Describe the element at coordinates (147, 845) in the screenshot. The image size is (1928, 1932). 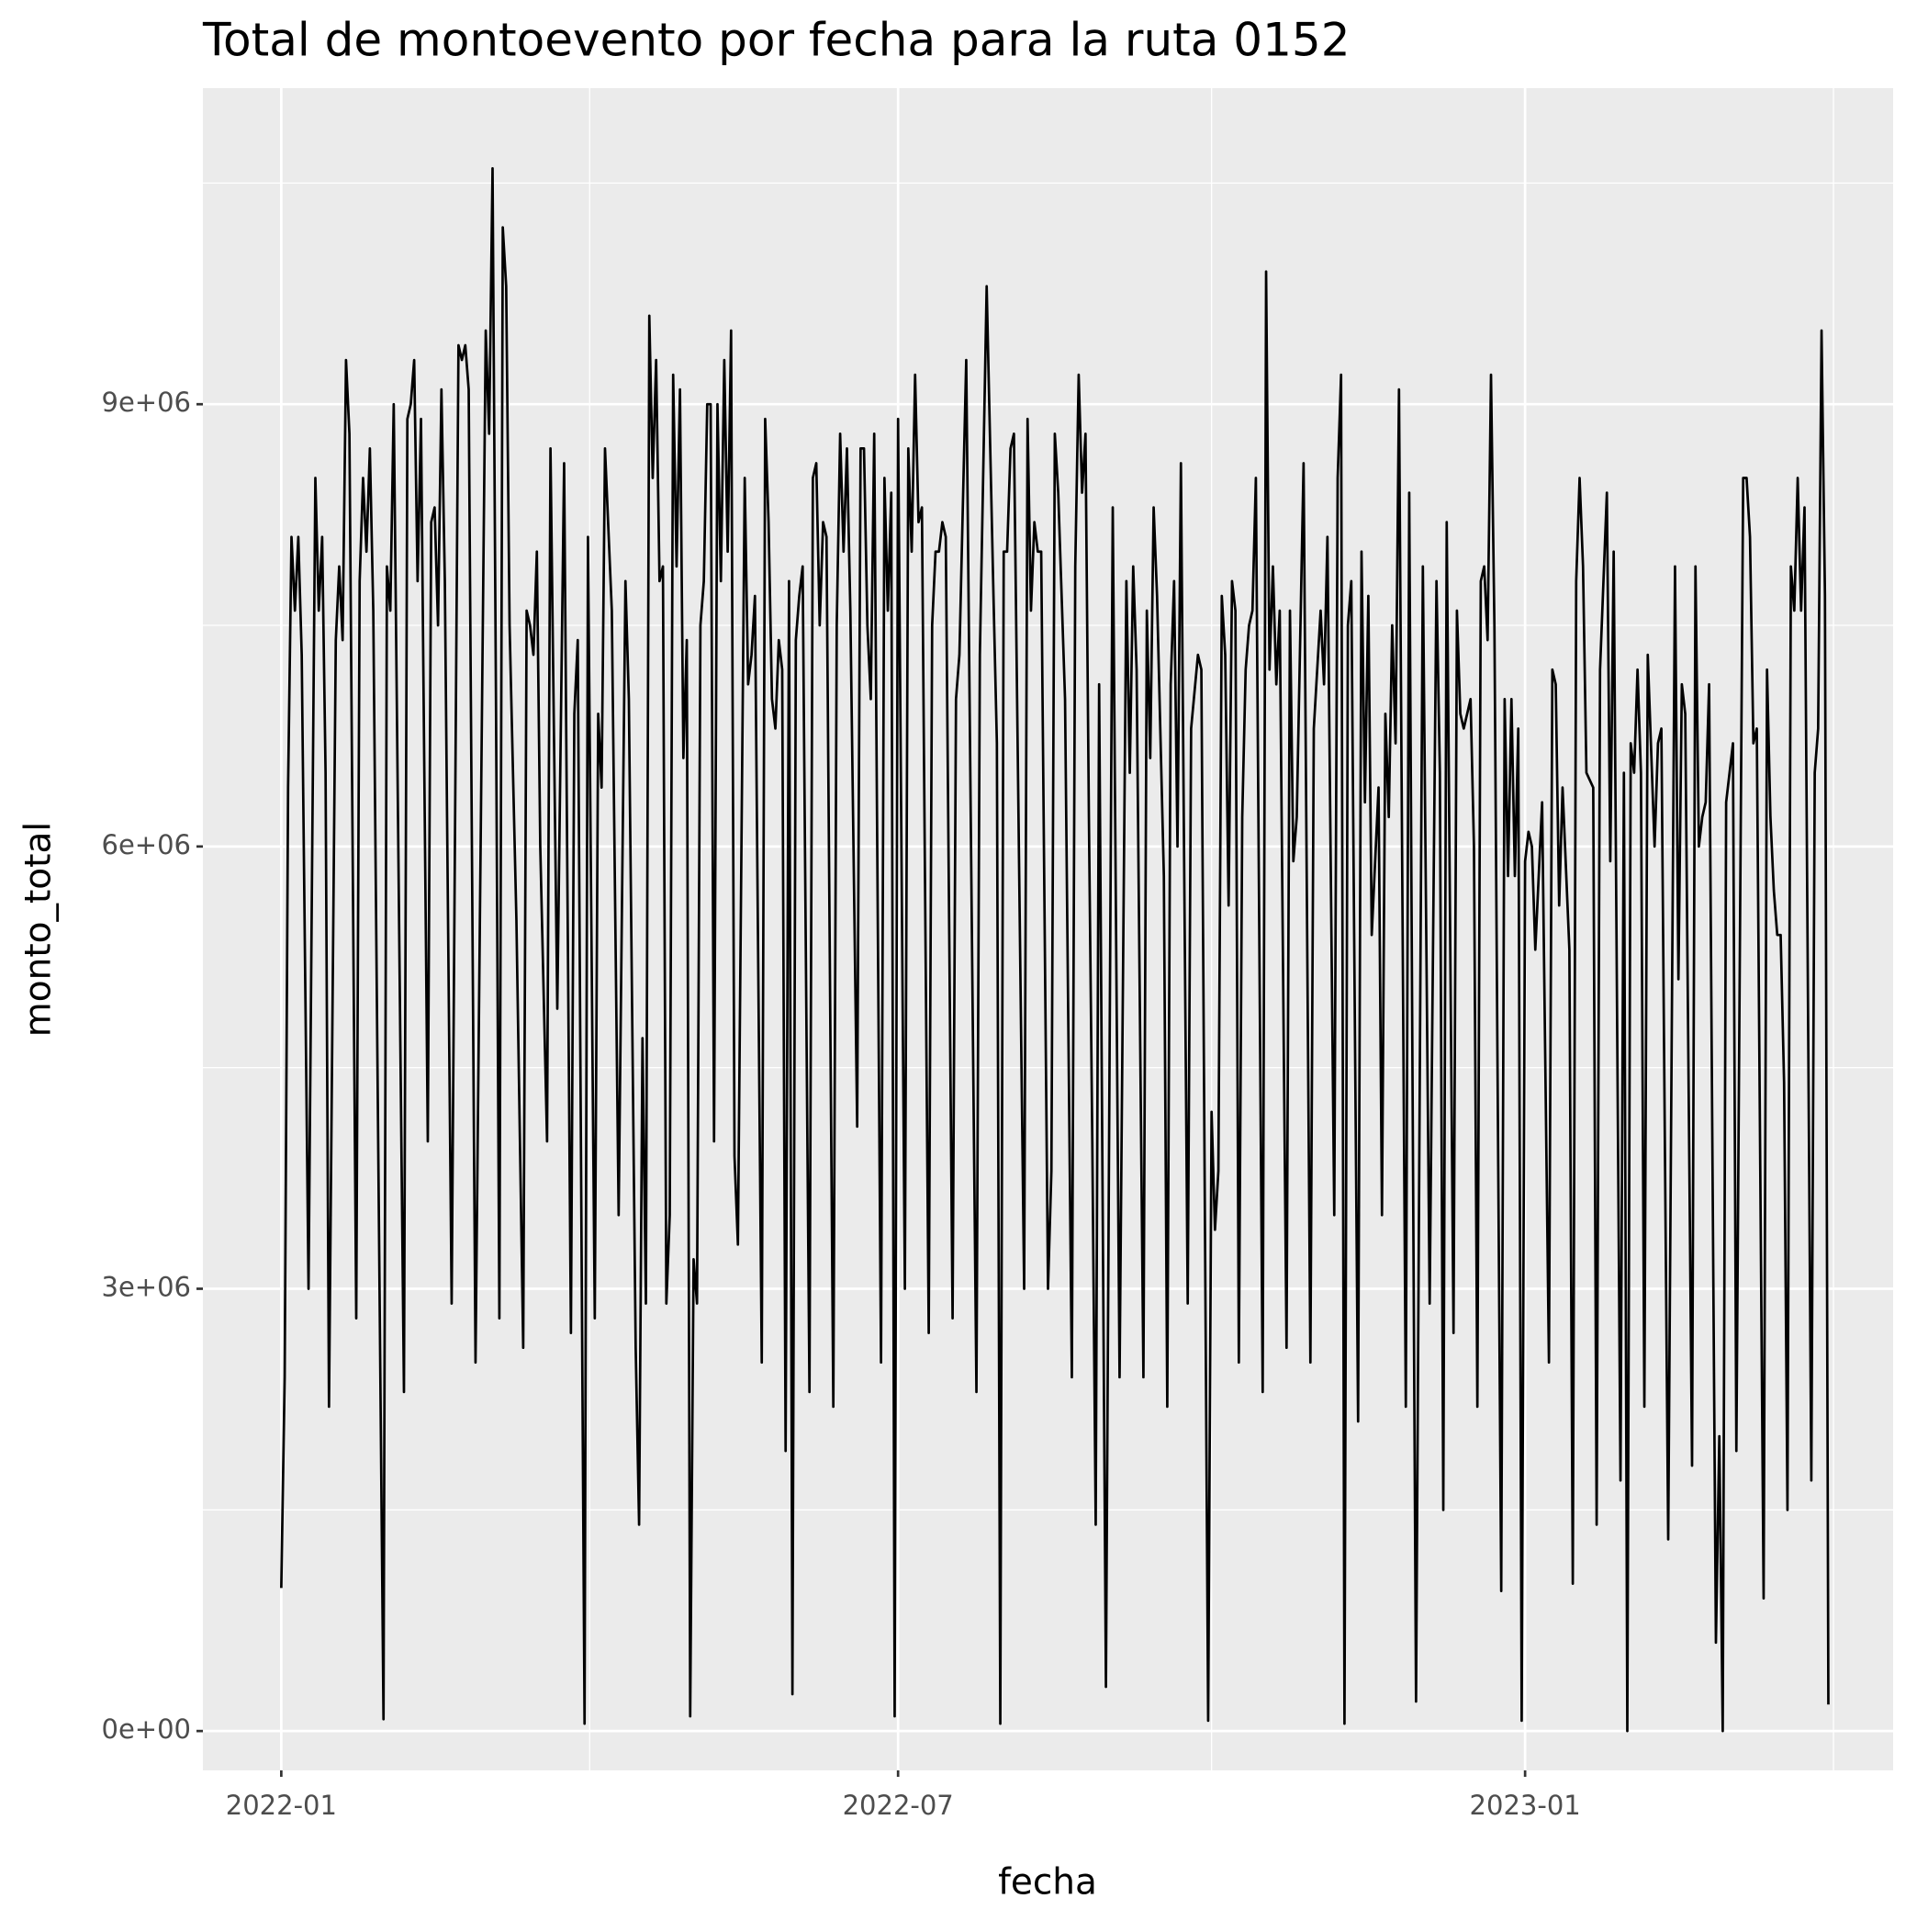
I see `y-tick-label: 6e+06` at that location.